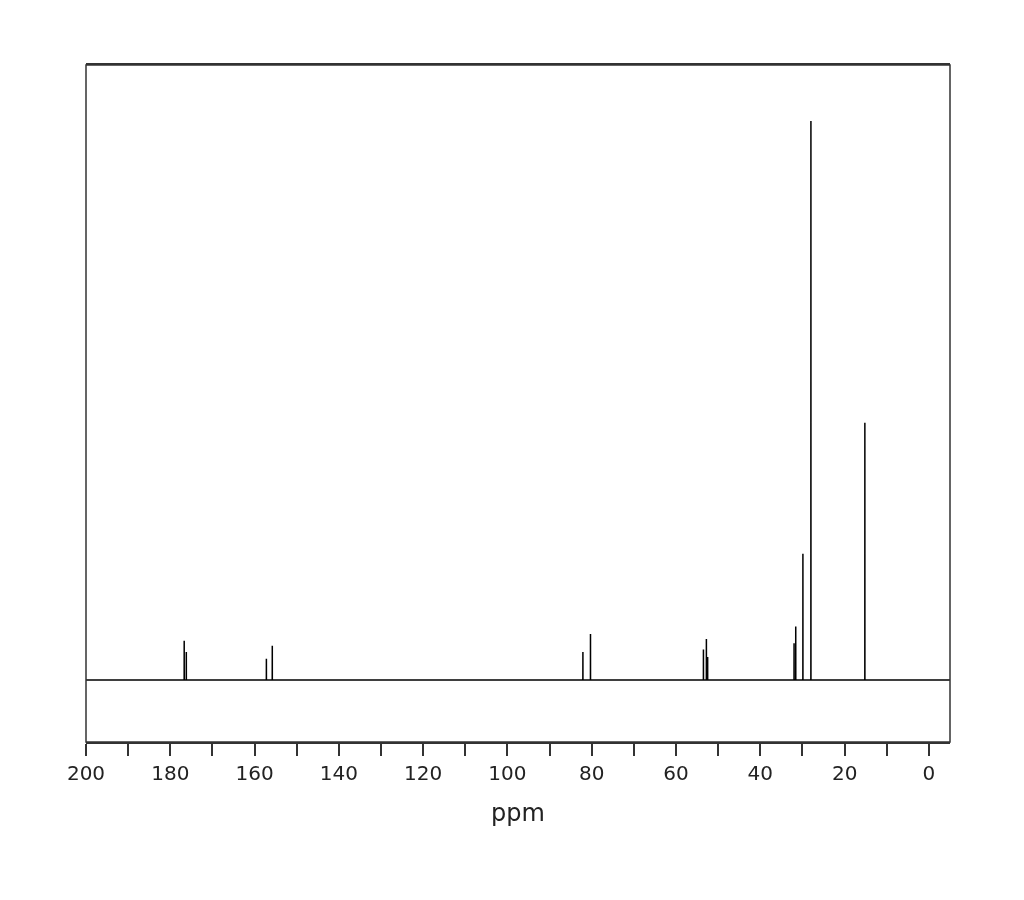 The height and width of the screenshot is (900, 1024). Describe the element at coordinates (592, 772) in the screenshot. I see `x-tick-label: 80` at that location.